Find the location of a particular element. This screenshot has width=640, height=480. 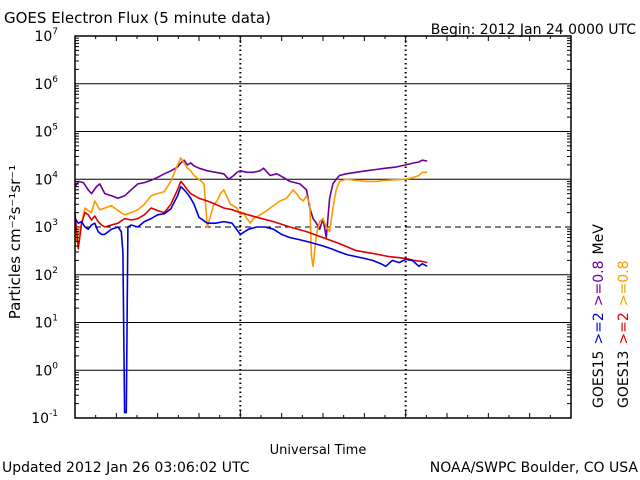

y-tick-exponent: 4 is located at coordinates (55, 175).